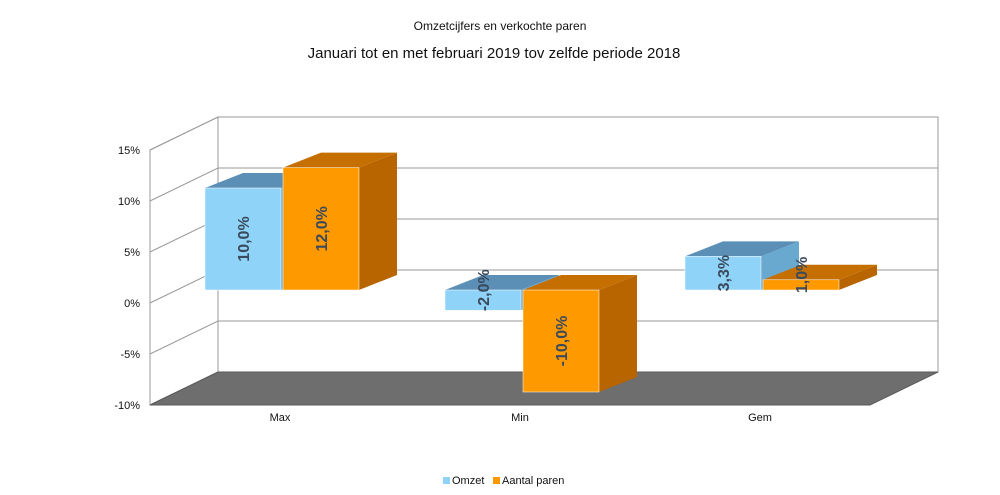 The width and height of the screenshot is (1000, 495). Describe the element at coordinates (132, 304) in the screenshot. I see `y-tick-label: 0%` at that location.